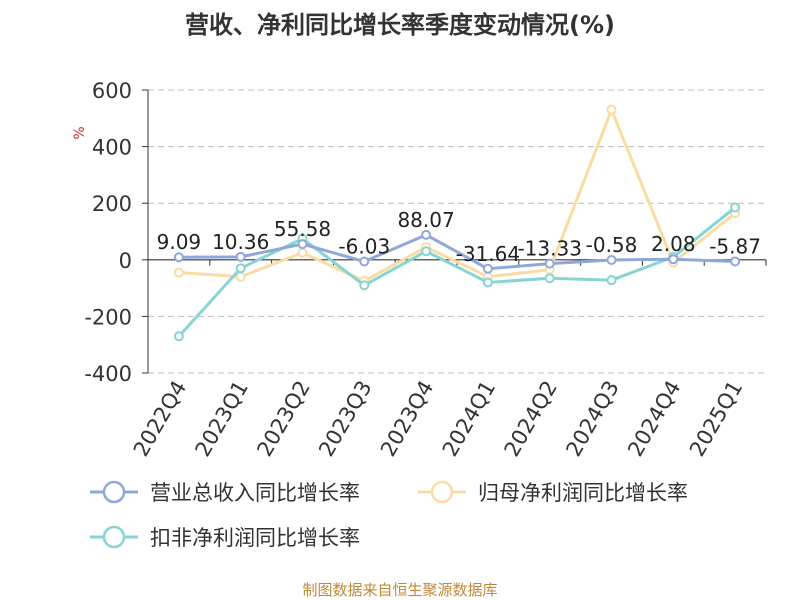 This screenshot has width=800, height=600. Describe the element at coordinates (592, 419) in the screenshot. I see `x-tick-label: 2024Q3` at that location.